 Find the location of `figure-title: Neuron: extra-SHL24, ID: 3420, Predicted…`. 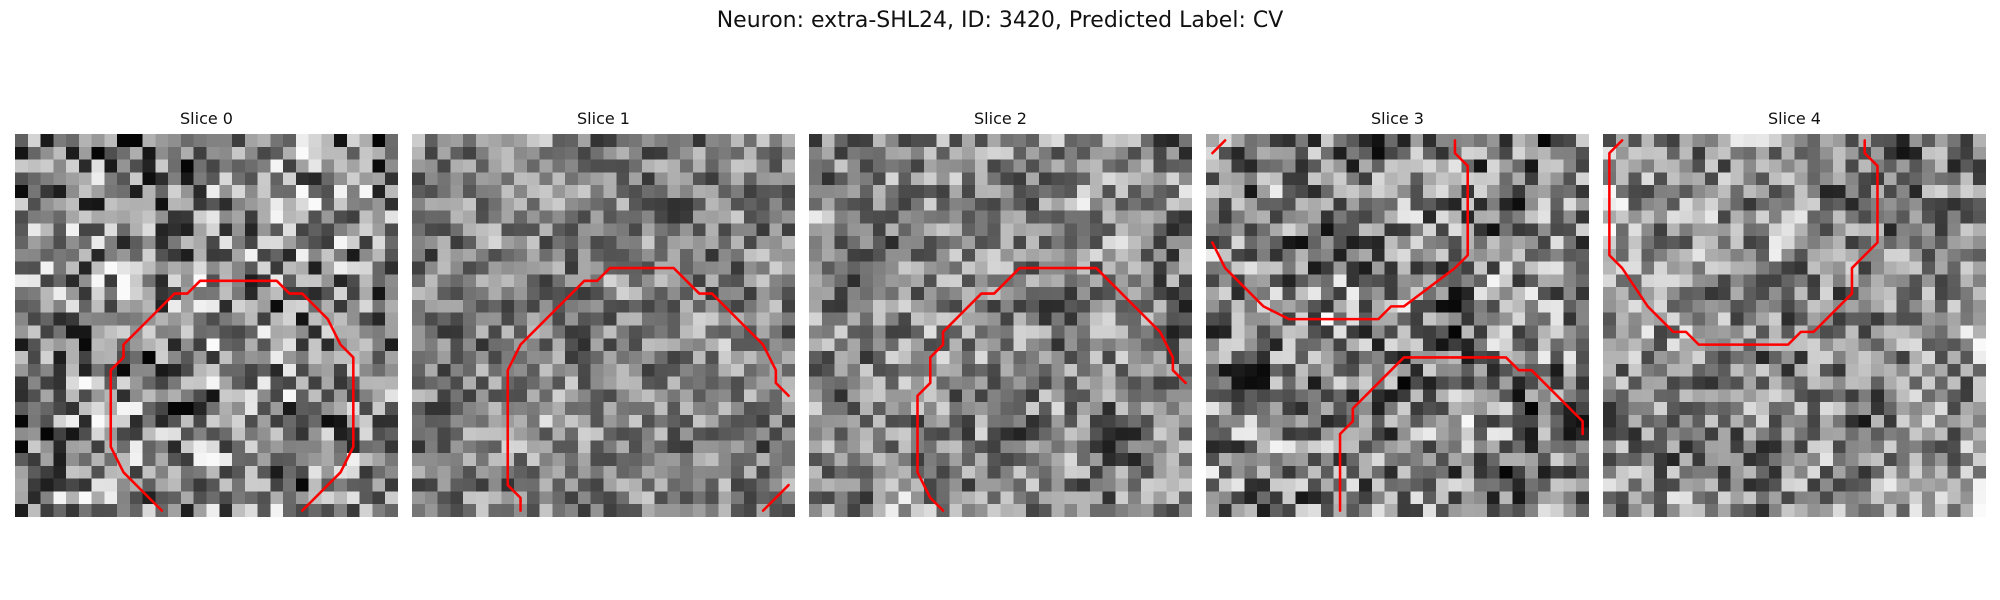

figure-title: Neuron: extra-SHL24, ID: 3420, Predicted… is located at coordinates (1000, 20).